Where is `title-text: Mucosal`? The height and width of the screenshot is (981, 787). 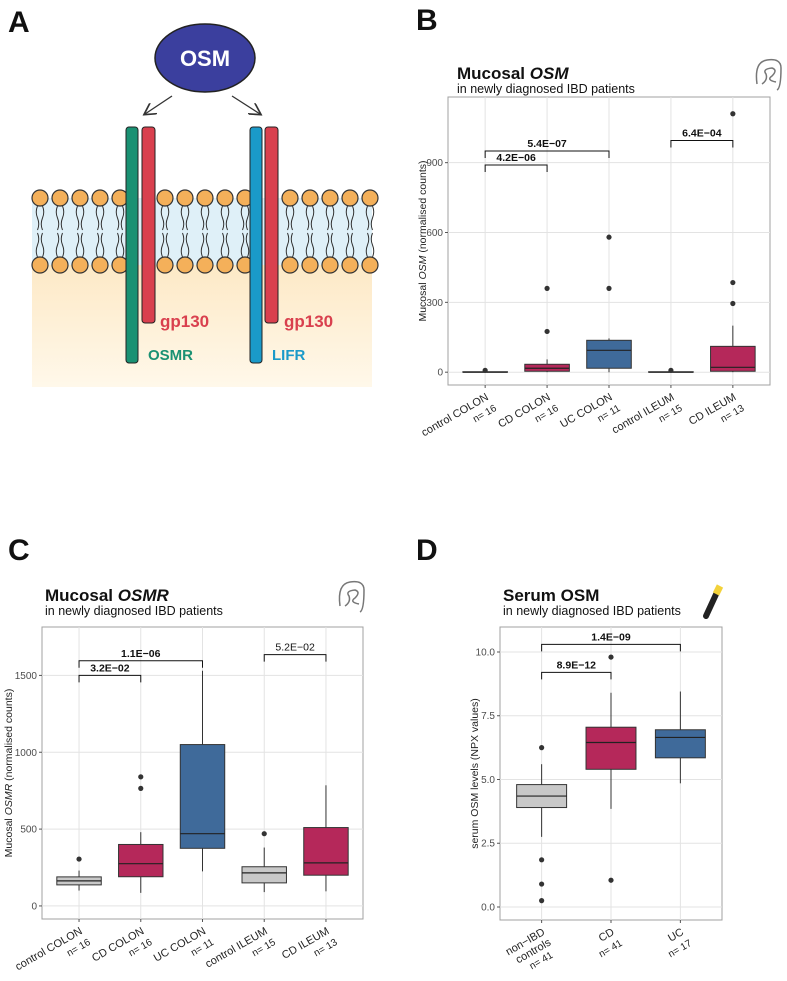
title-text: Mucosal is located at coordinates (79, 595).